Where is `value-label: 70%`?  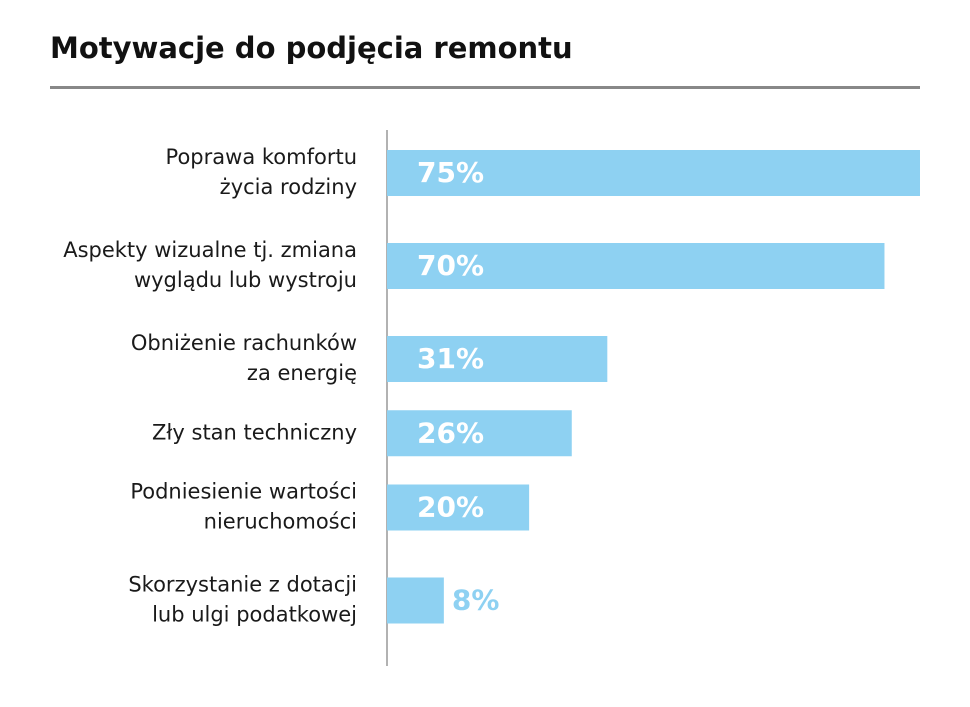 value-label: 70% is located at coordinates (450, 265).